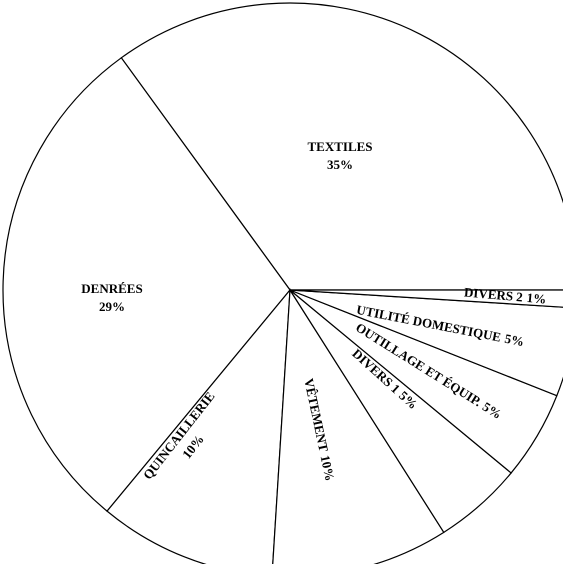  I want to click on value-label: 29%, so click(112, 306).